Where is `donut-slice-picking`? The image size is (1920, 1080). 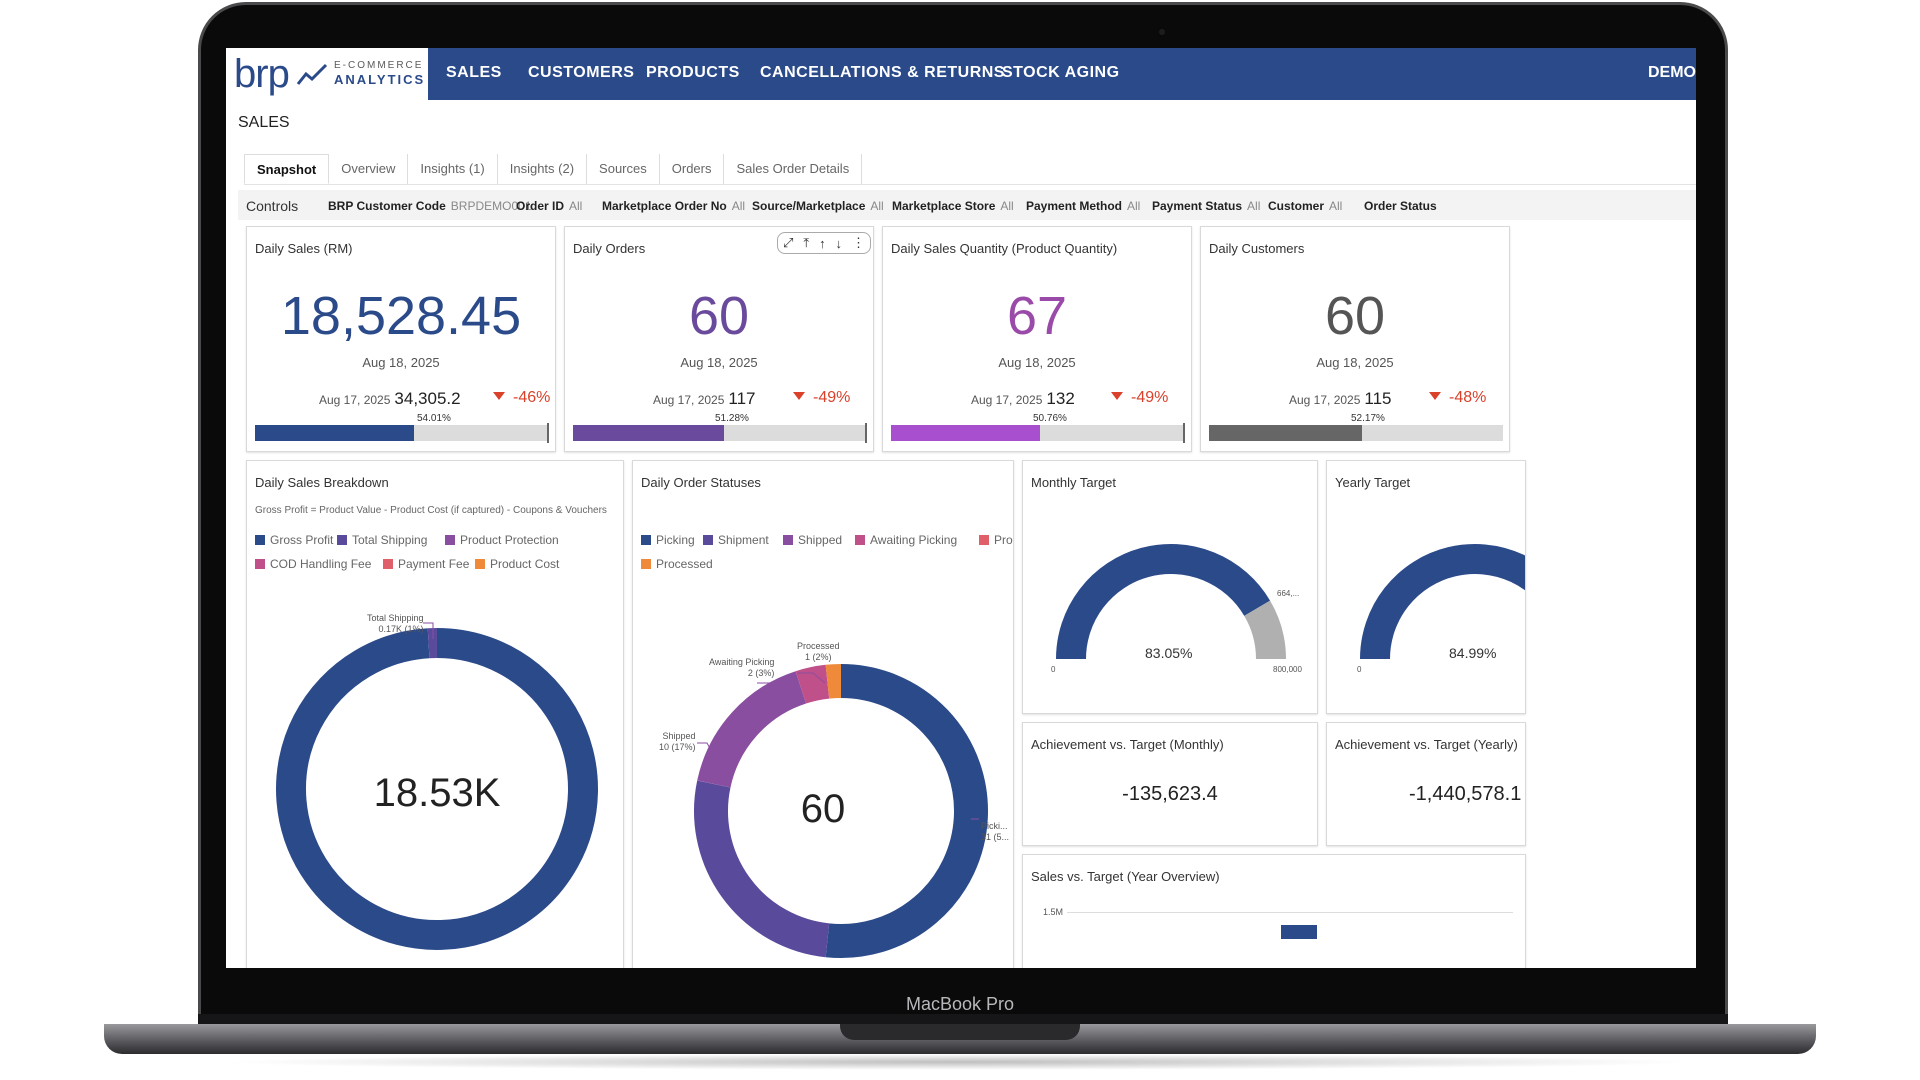
donut-slice-picking is located at coordinates (906, 811).